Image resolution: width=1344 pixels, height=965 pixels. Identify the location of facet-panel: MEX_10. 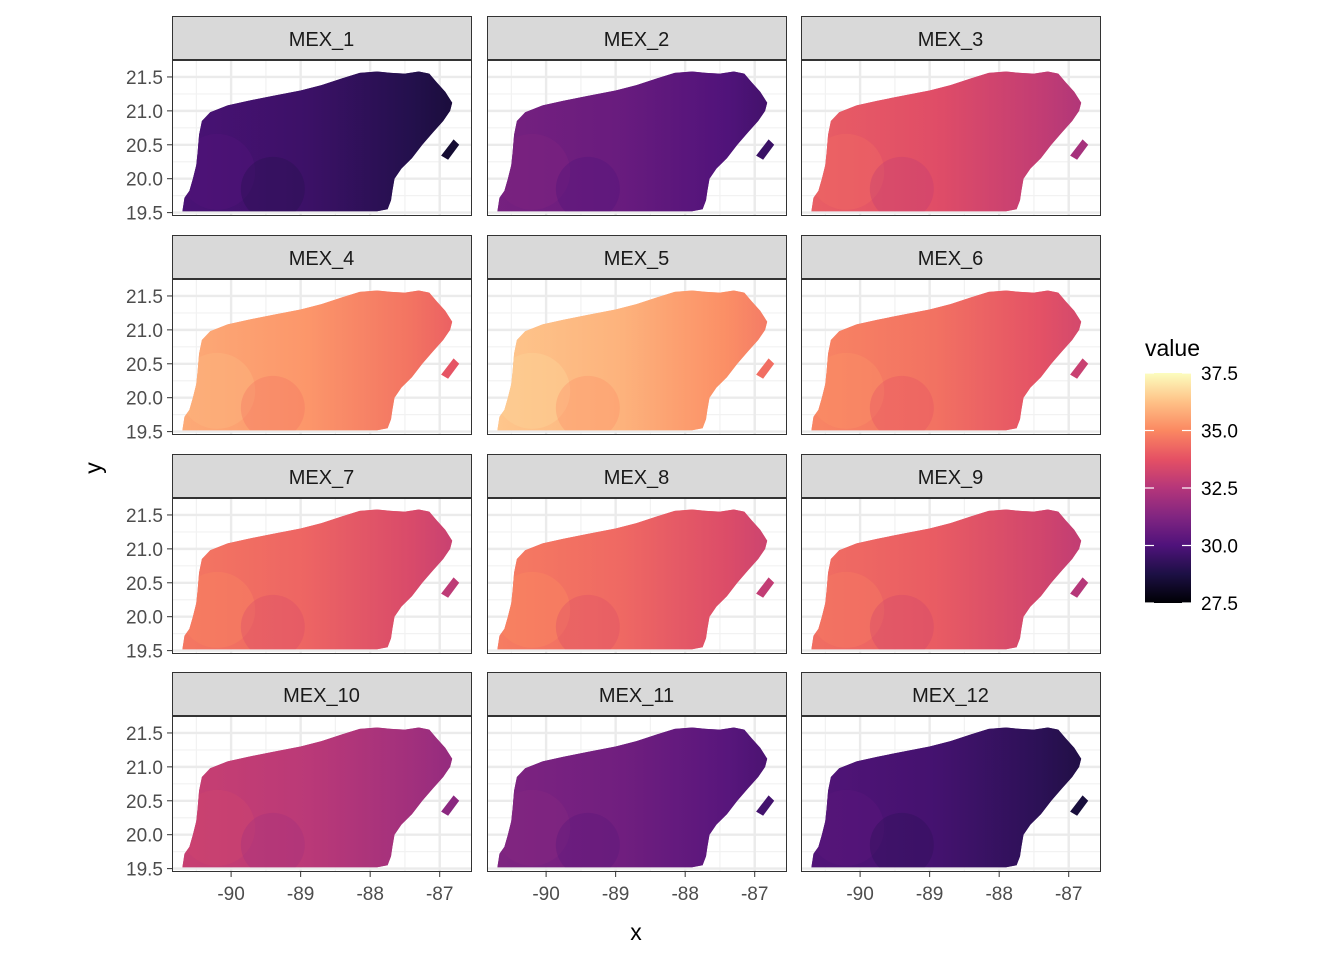
(322, 772).